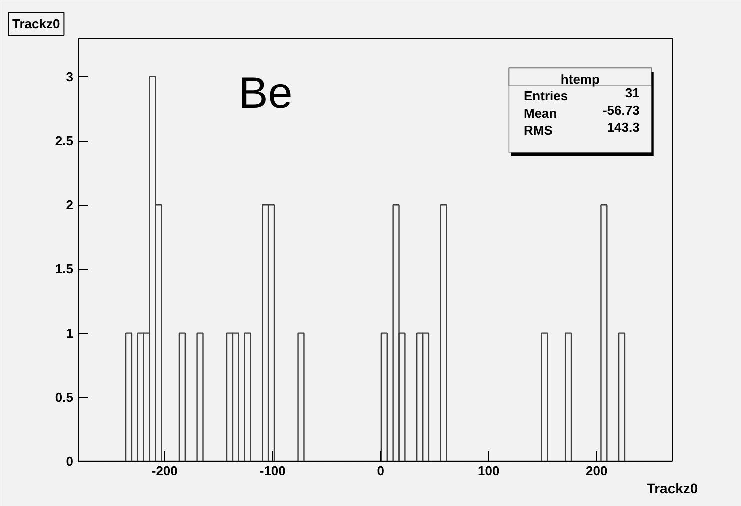 This screenshot has width=741, height=506. What do you see at coordinates (621, 110) in the screenshot?
I see `annotation: -56.73` at bounding box center [621, 110].